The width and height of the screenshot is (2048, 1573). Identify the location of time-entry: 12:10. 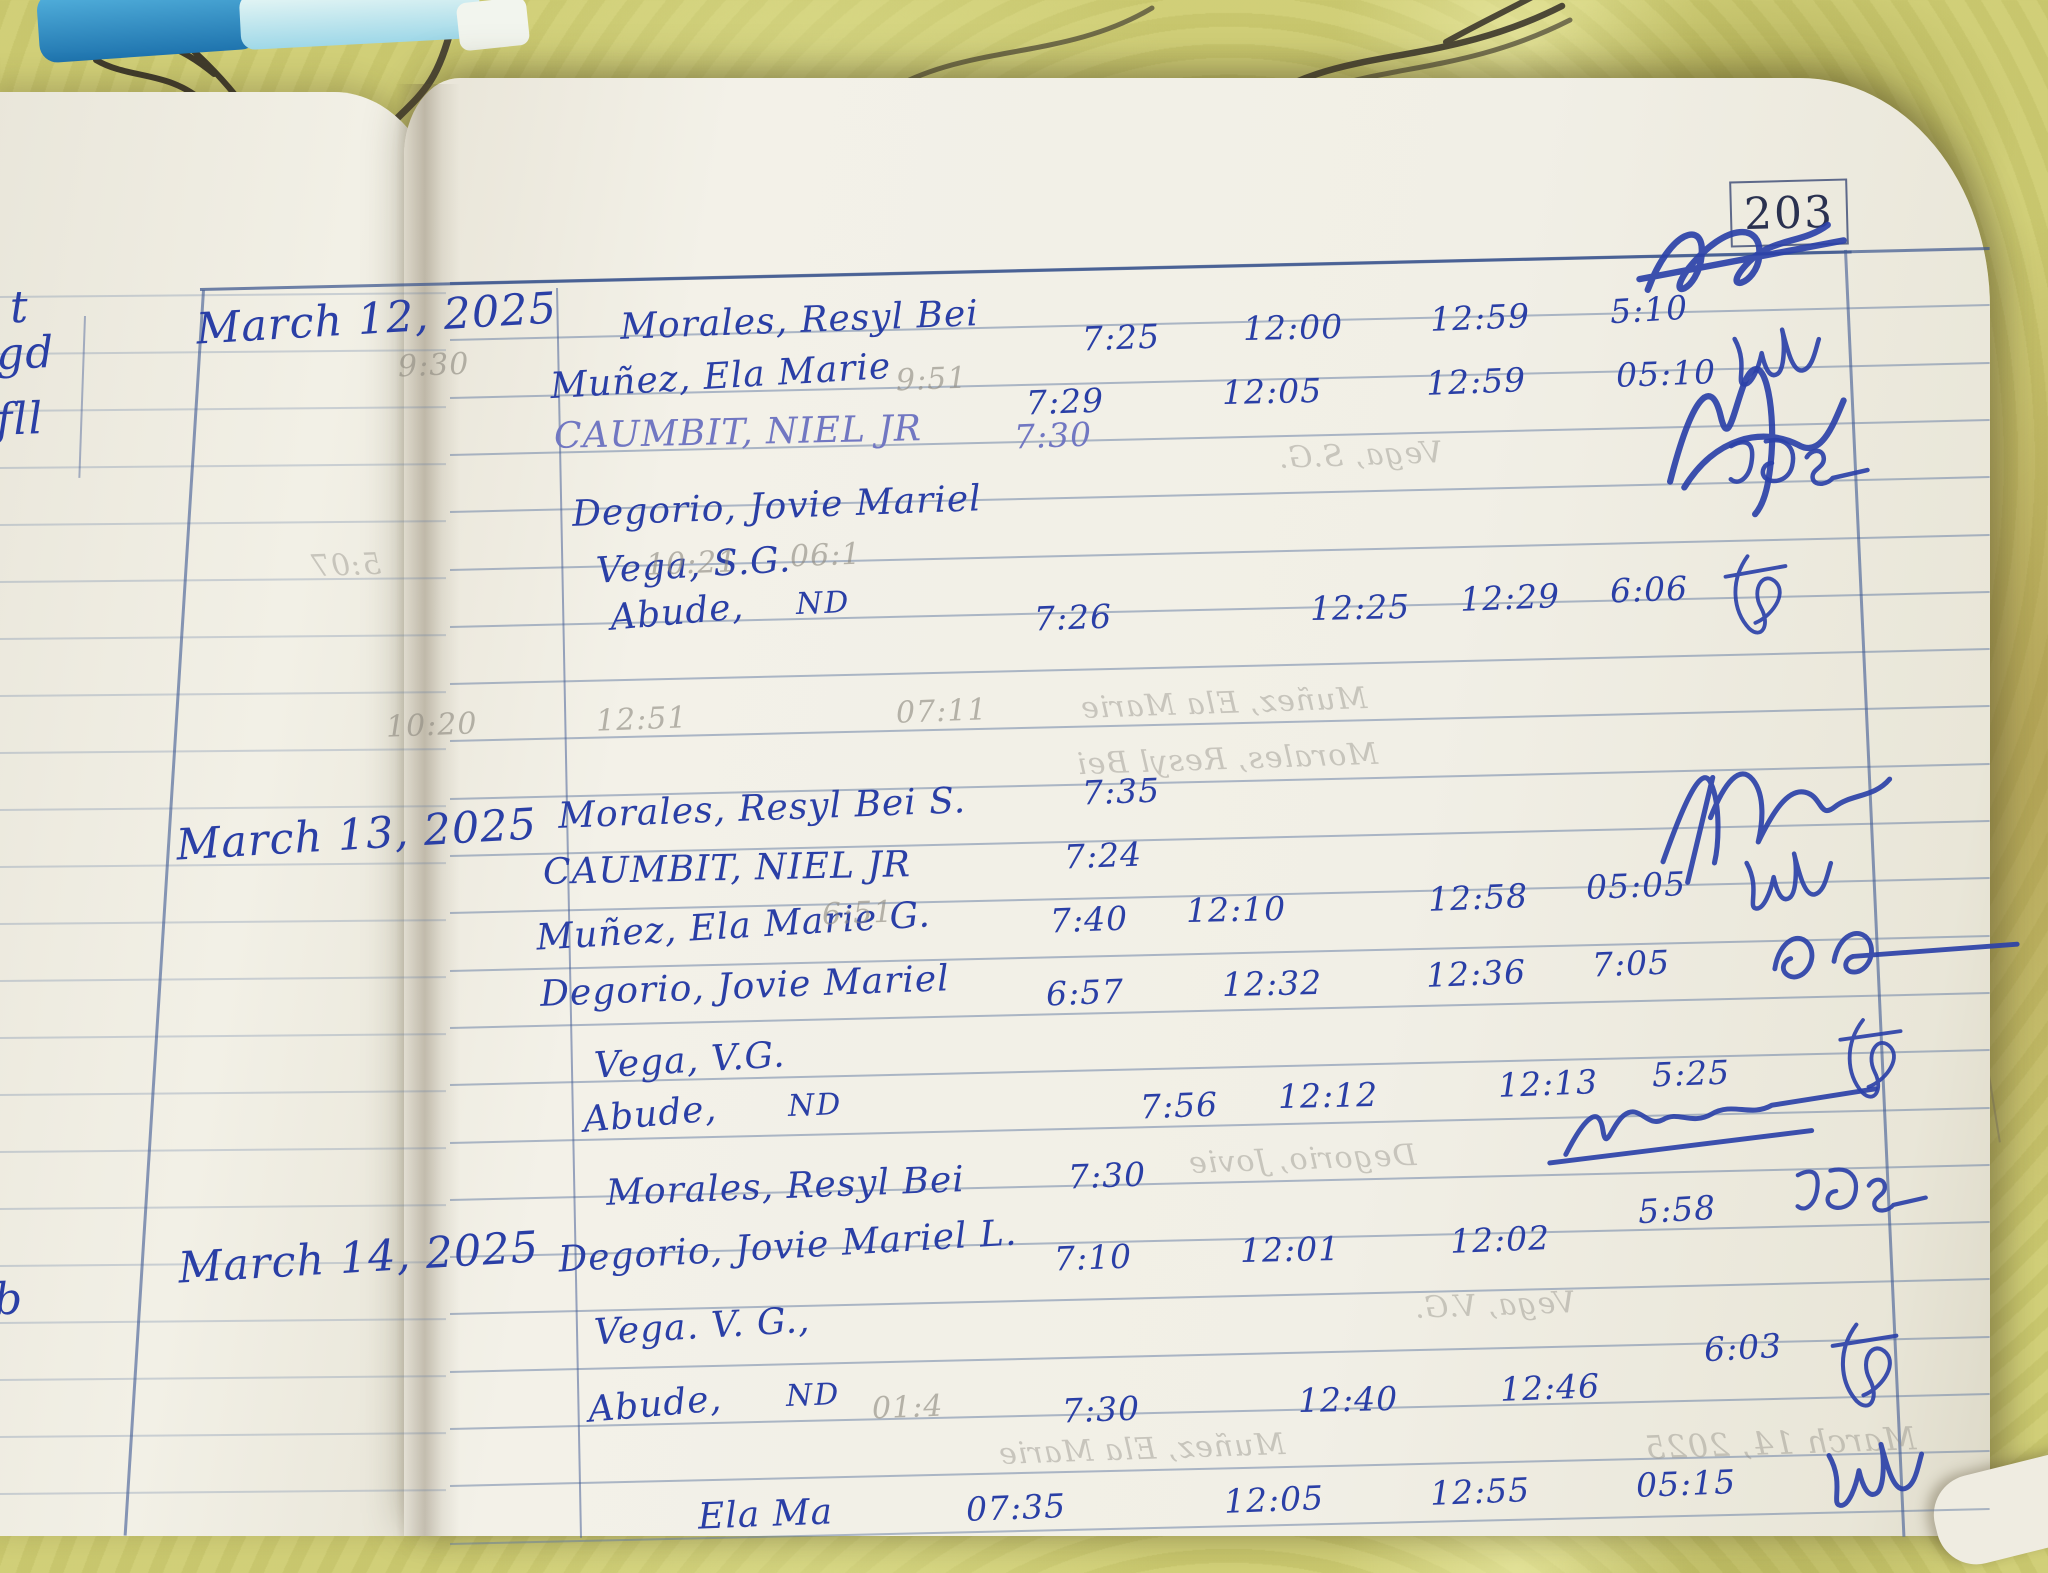
(1236, 909).